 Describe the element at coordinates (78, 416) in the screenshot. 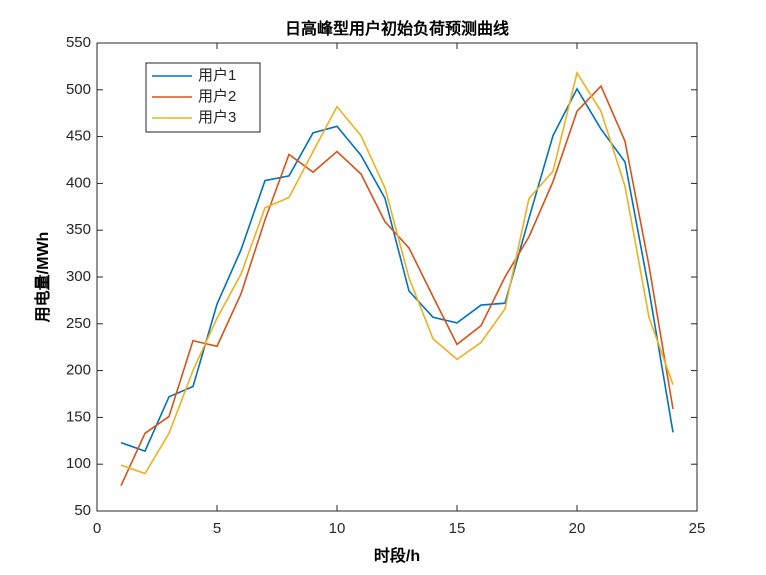

I see `y-tick-label: 150` at that location.